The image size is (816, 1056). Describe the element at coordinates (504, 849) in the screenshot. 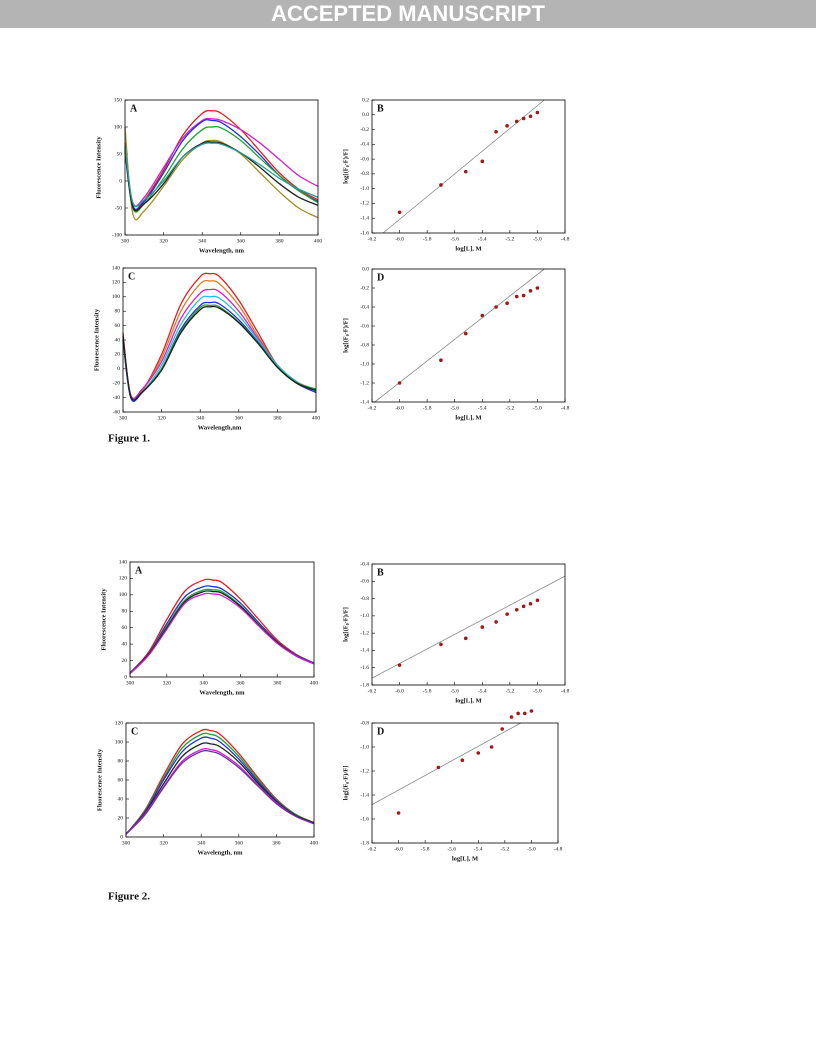

I see `x-tick-label: -5.2` at that location.